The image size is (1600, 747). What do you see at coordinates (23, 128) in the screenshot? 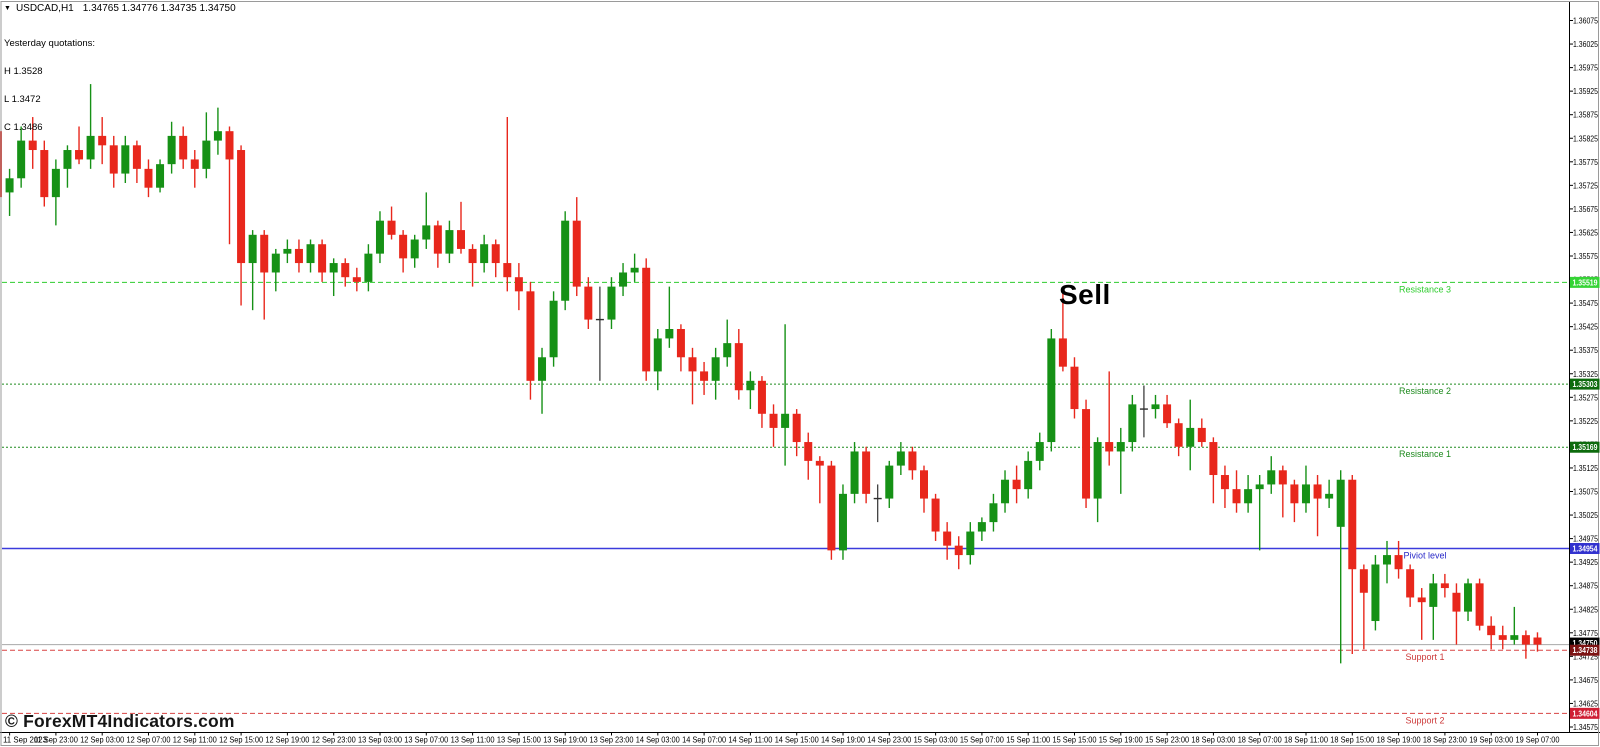
I see `yesterday-close: C 1.3486` at bounding box center [23, 128].